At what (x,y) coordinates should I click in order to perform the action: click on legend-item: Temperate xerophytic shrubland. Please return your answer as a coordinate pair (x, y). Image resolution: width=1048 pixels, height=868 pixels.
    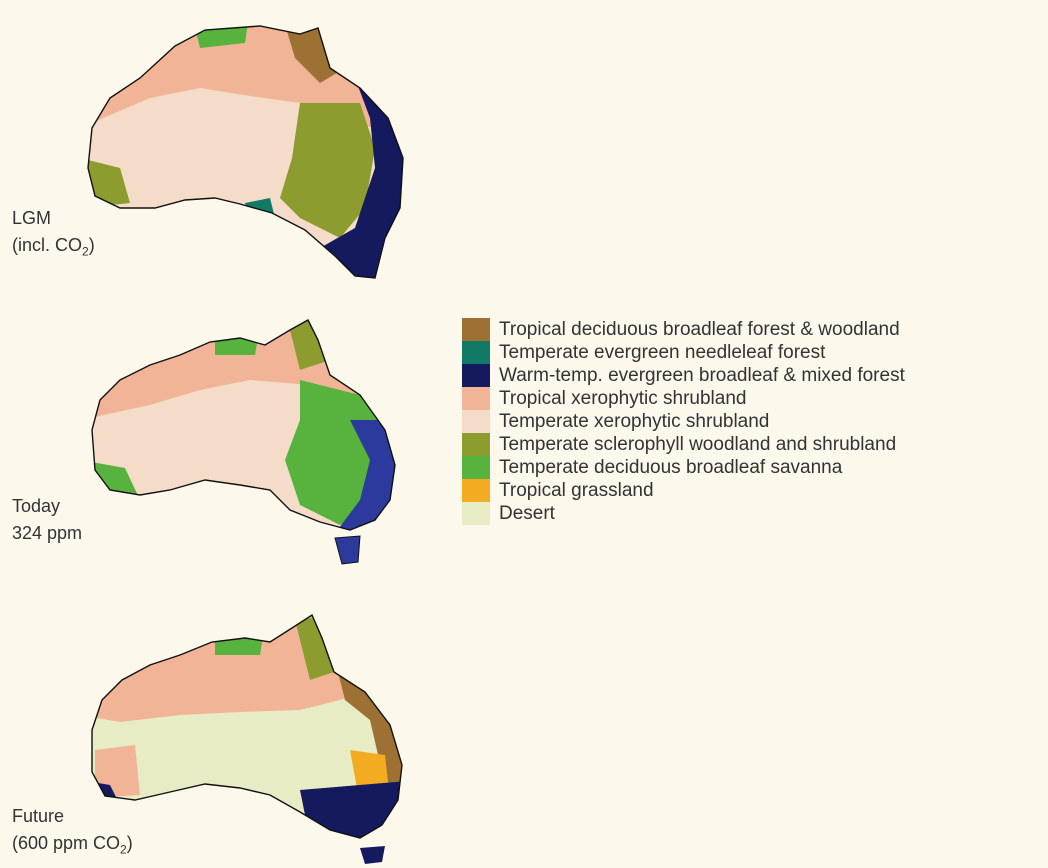
    Looking at the image, I should click on (683, 421).